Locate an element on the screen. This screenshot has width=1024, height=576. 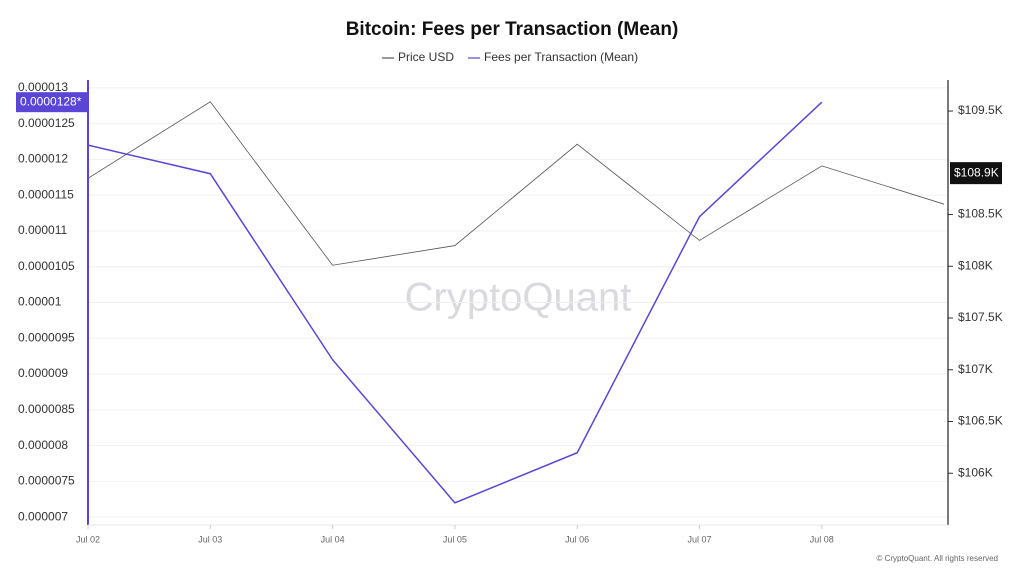
y2-tick-label: $108K is located at coordinates (975, 265).